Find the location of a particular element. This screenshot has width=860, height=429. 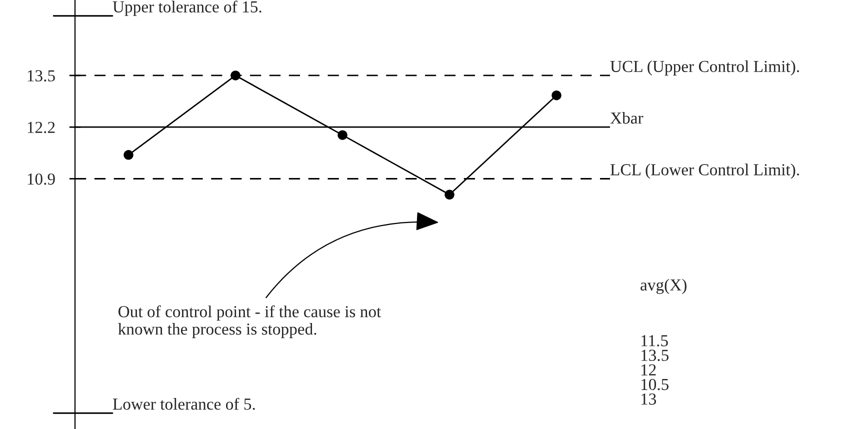

ref-line-label: UCL (Upper Control Limit). is located at coordinates (704, 68).